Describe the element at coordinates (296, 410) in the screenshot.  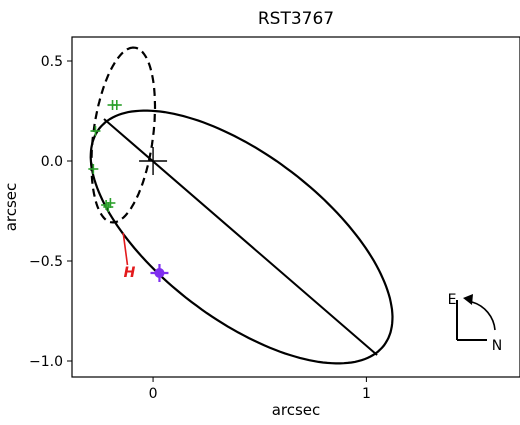
I see `x-axis-label: arcsec` at that location.